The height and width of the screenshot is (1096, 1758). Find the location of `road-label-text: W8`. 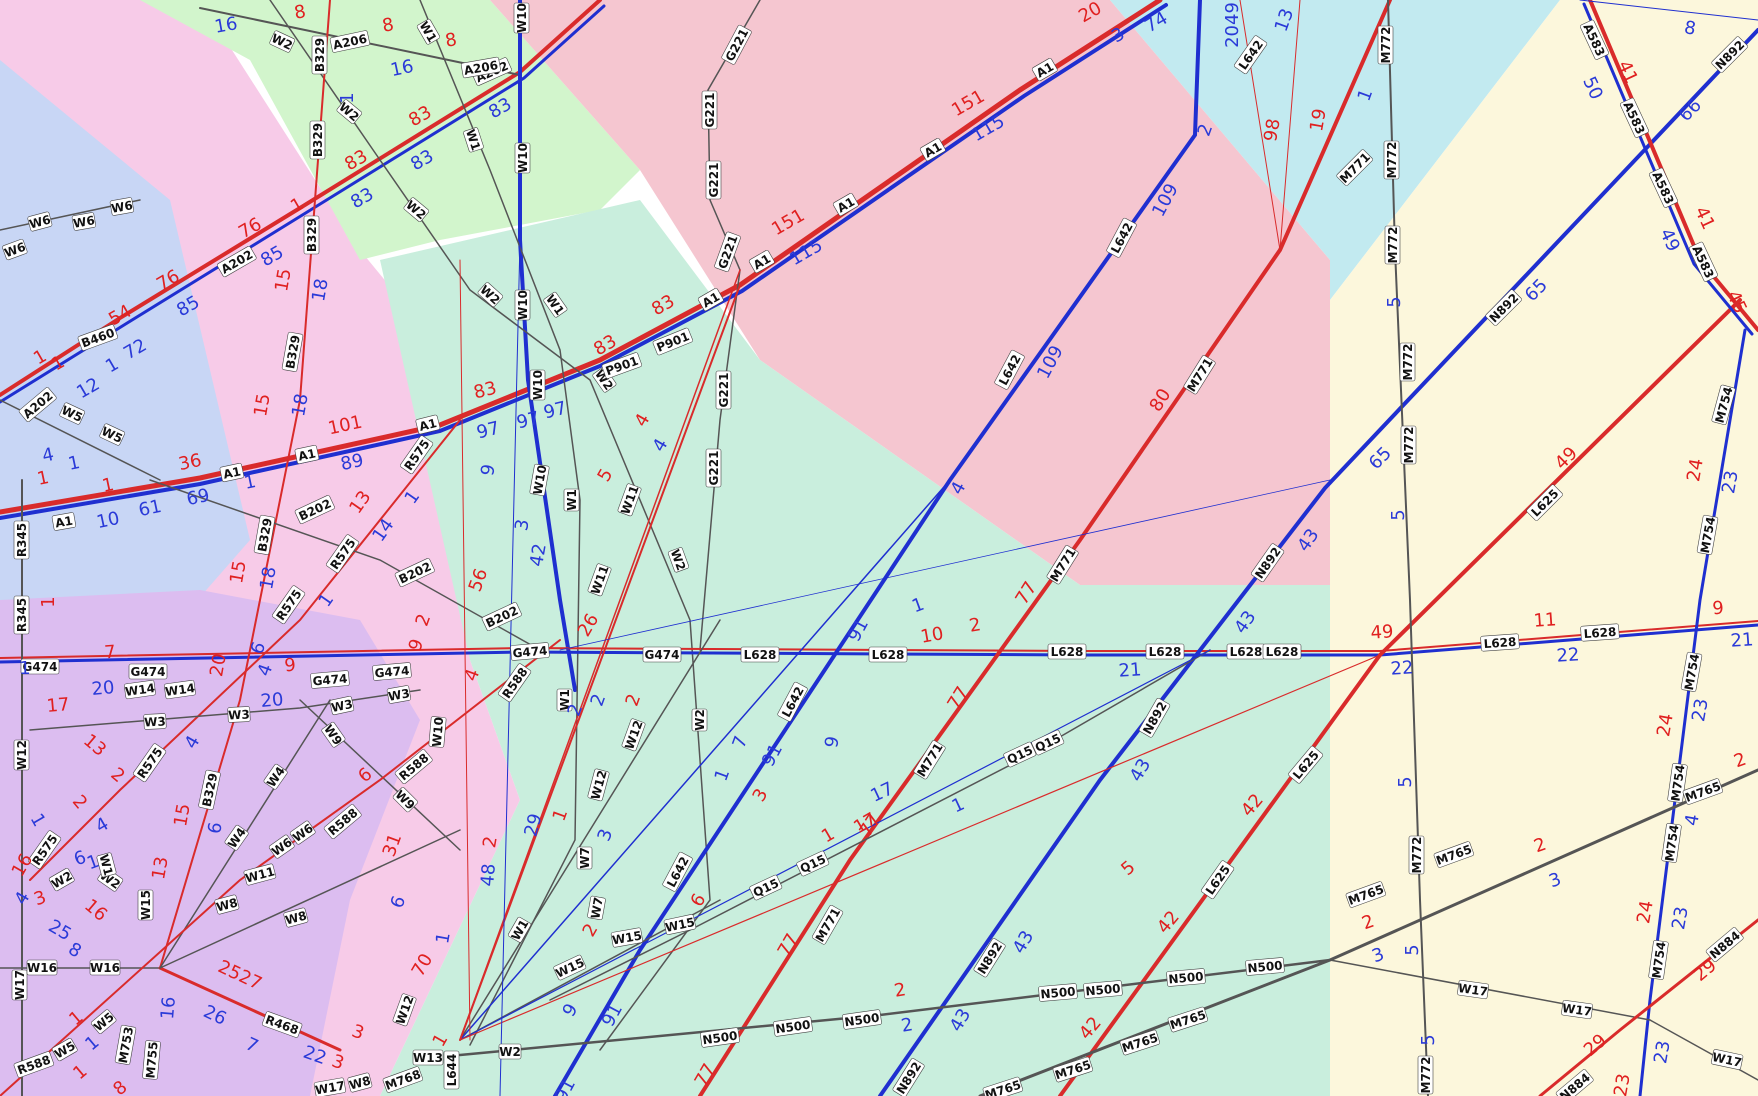

road-label-text: W8 is located at coordinates (296, 917).